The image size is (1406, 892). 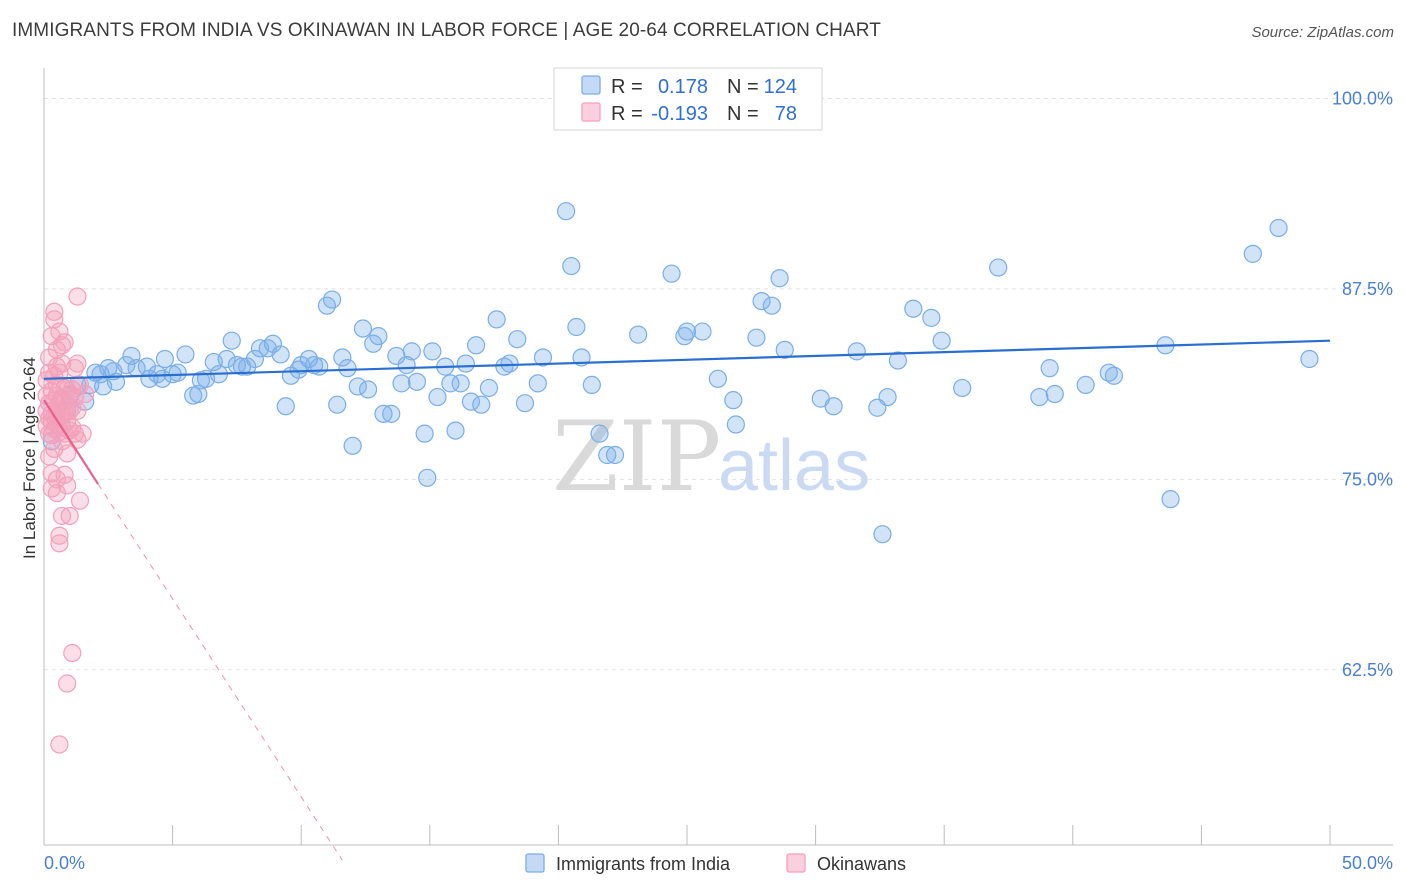 What do you see at coordinates (794, 466) in the screenshot?
I see `watermark-atlas: atlas` at bounding box center [794, 466].